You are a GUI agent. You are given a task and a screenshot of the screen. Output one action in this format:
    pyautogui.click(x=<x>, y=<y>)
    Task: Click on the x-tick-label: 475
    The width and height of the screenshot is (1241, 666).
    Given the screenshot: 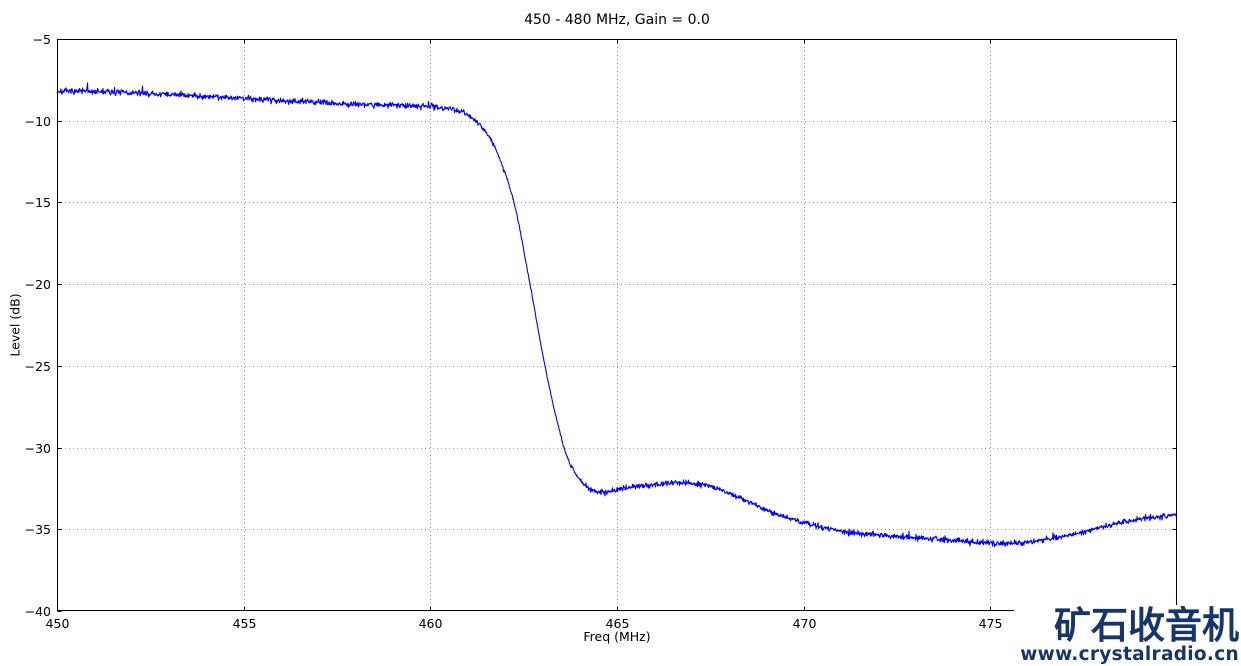 What is the action you would take?
    pyautogui.click(x=991, y=623)
    